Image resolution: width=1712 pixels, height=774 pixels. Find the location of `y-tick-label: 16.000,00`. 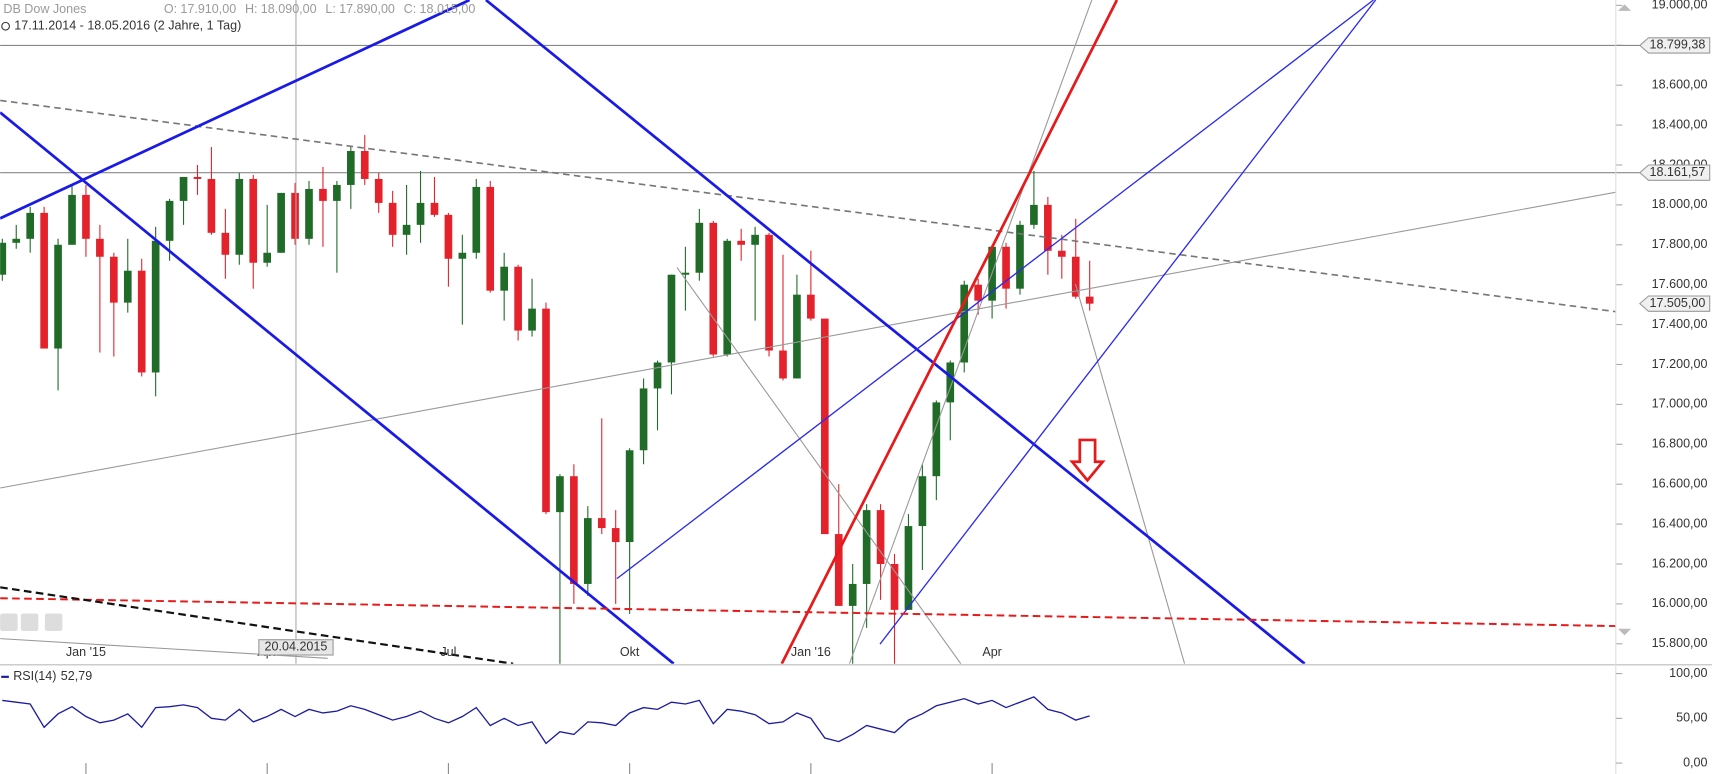

y-tick-label: 16.000,00 is located at coordinates (1680, 603).